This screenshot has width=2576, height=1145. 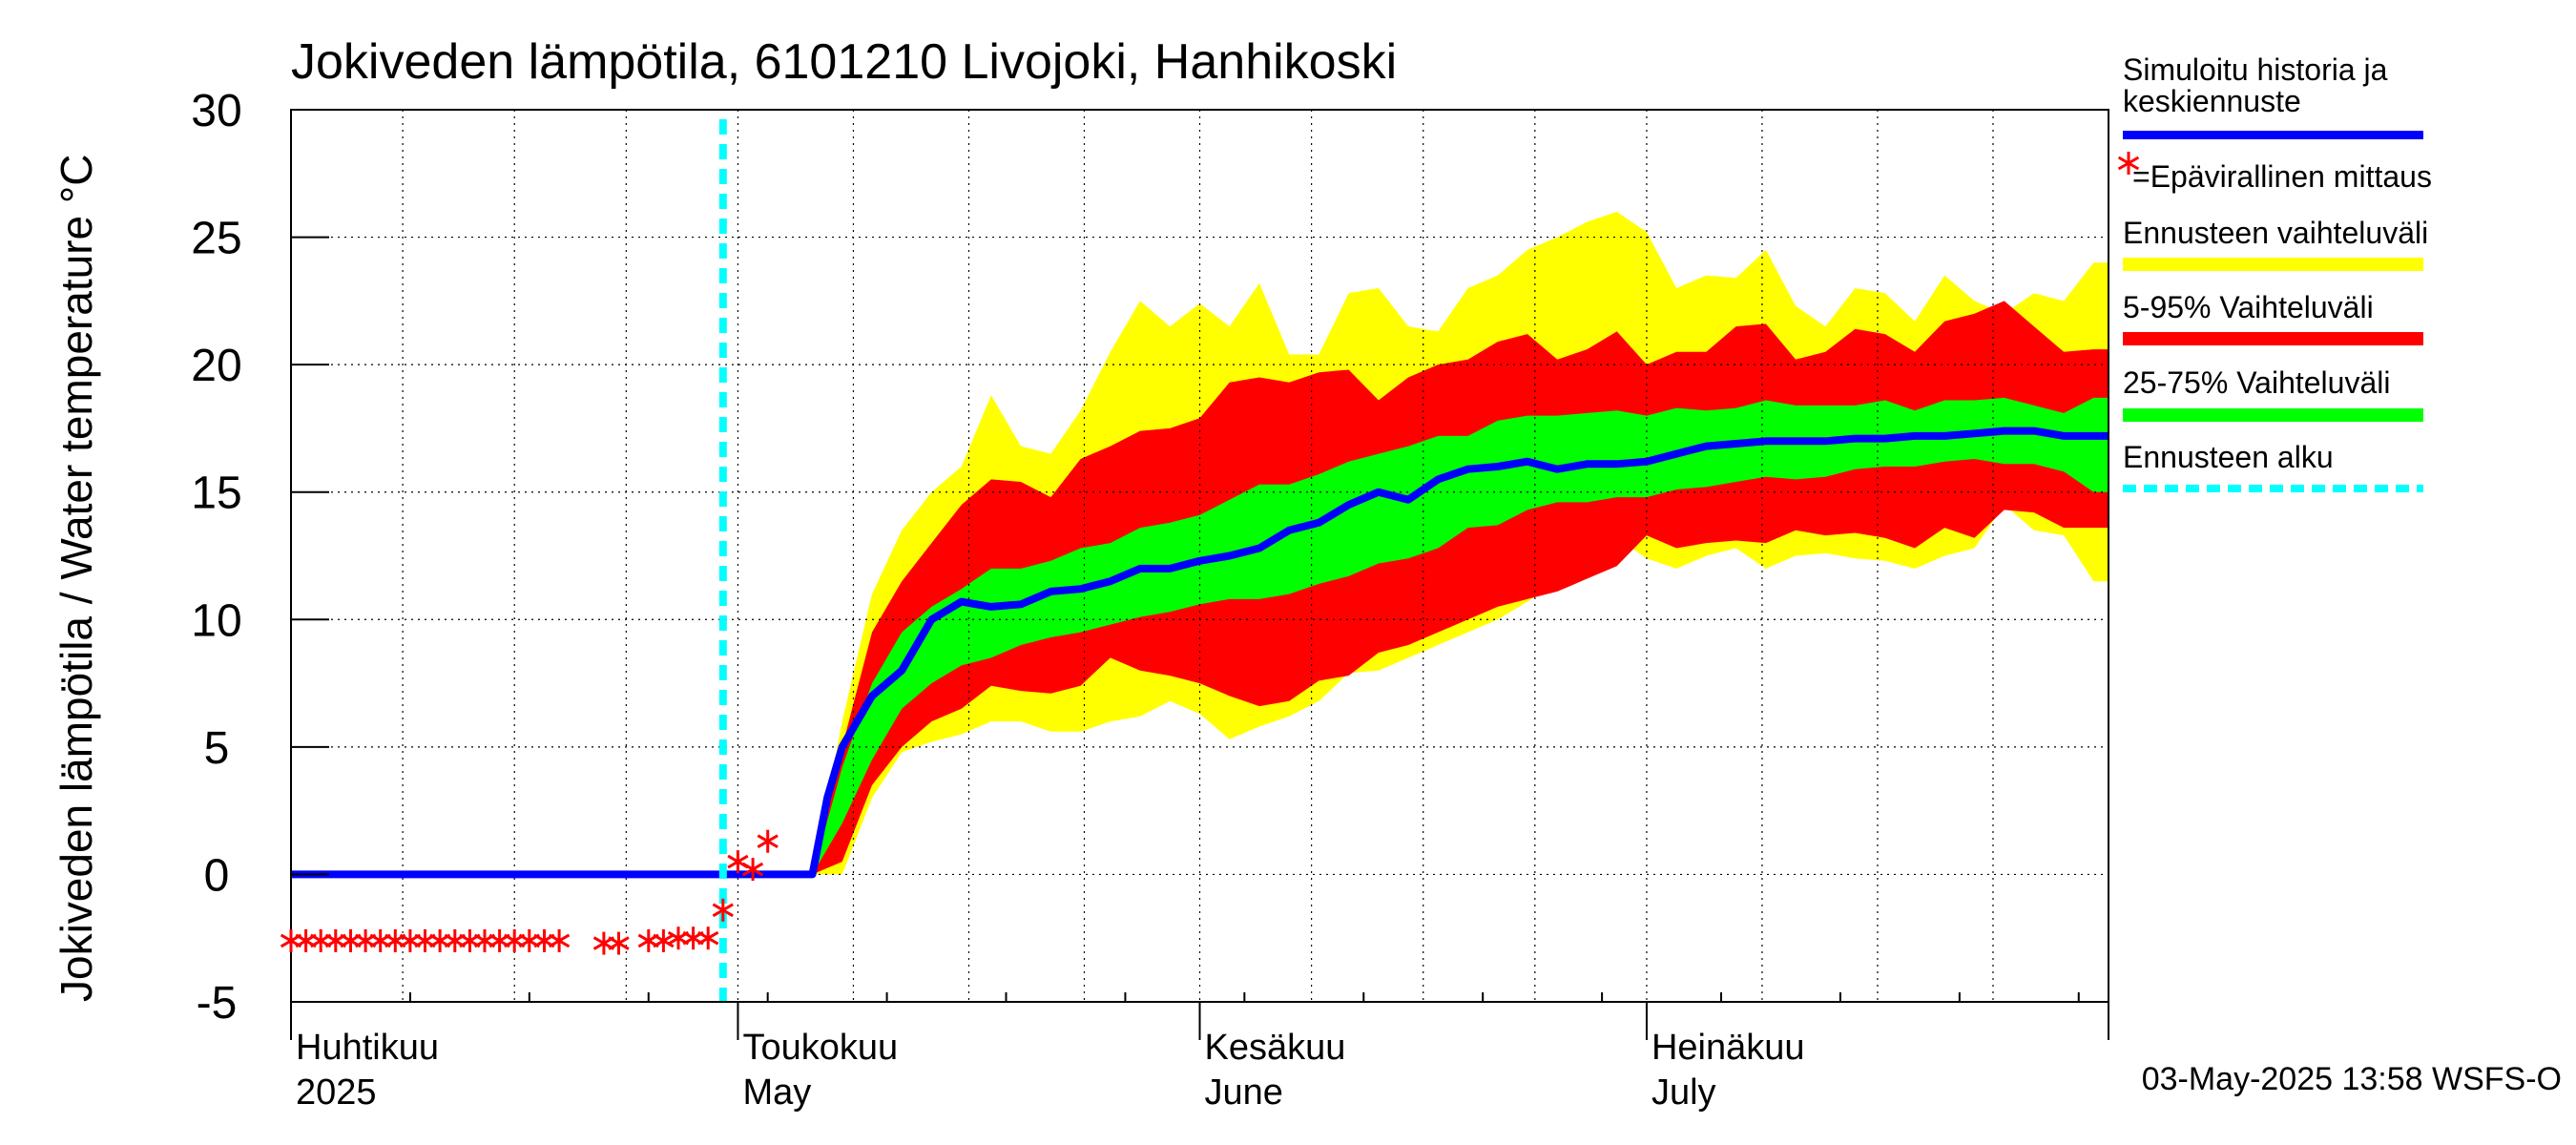 What do you see at coordinates (2212, 101) in the screenshot?
I see `legend-label-simulated-2: keskiennuste` at bounding box center [2212, 101].